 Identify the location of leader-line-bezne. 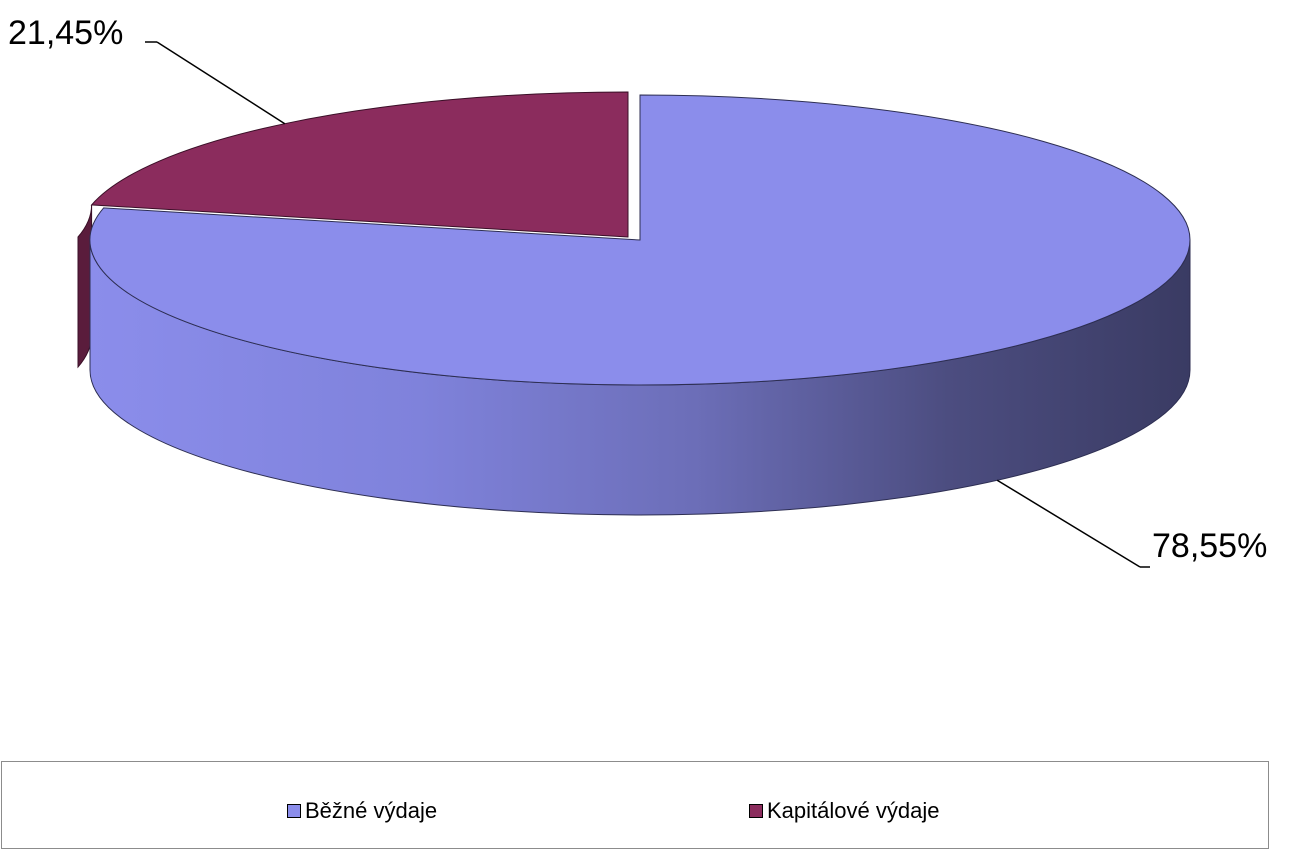
(1068, 523).